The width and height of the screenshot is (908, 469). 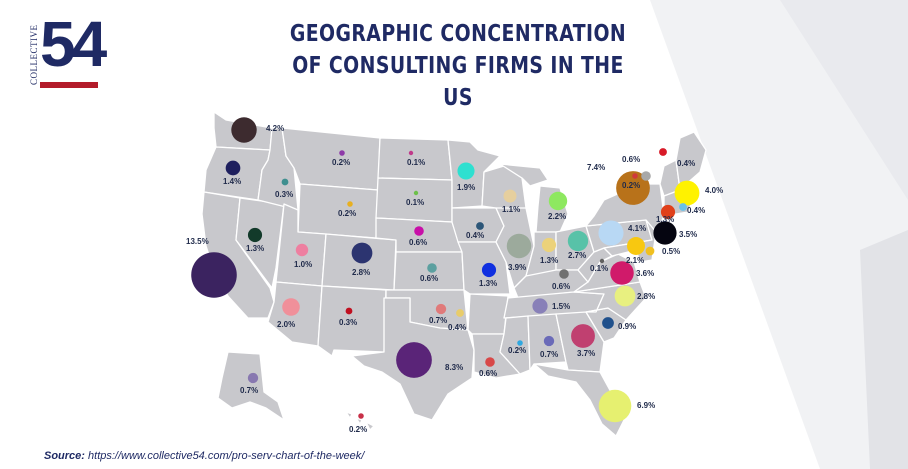 I want to click on bubble-label-31: 3.6%, so click(x=645, y=273).